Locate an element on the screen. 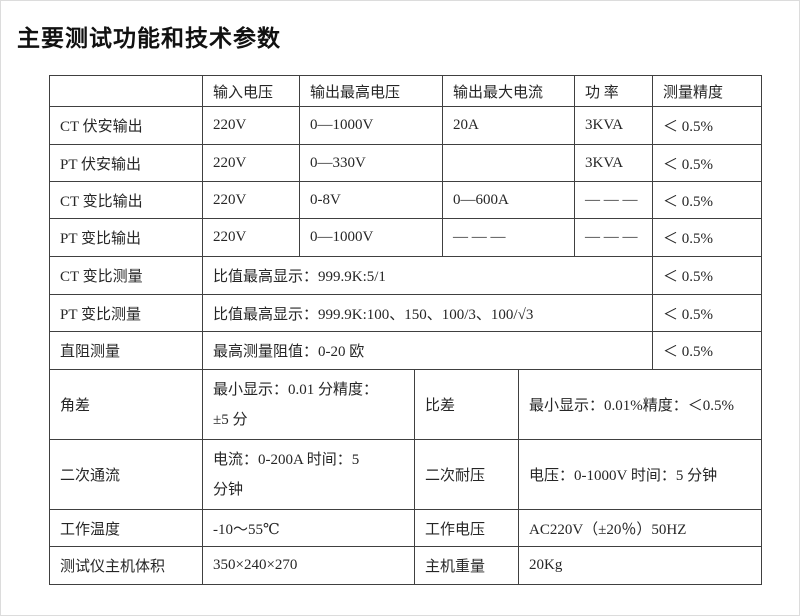  table-row: CT 变比测量 比值最高显示：999.9K:5/1 ＜ 0.5% is located at coordinates (406, 275).